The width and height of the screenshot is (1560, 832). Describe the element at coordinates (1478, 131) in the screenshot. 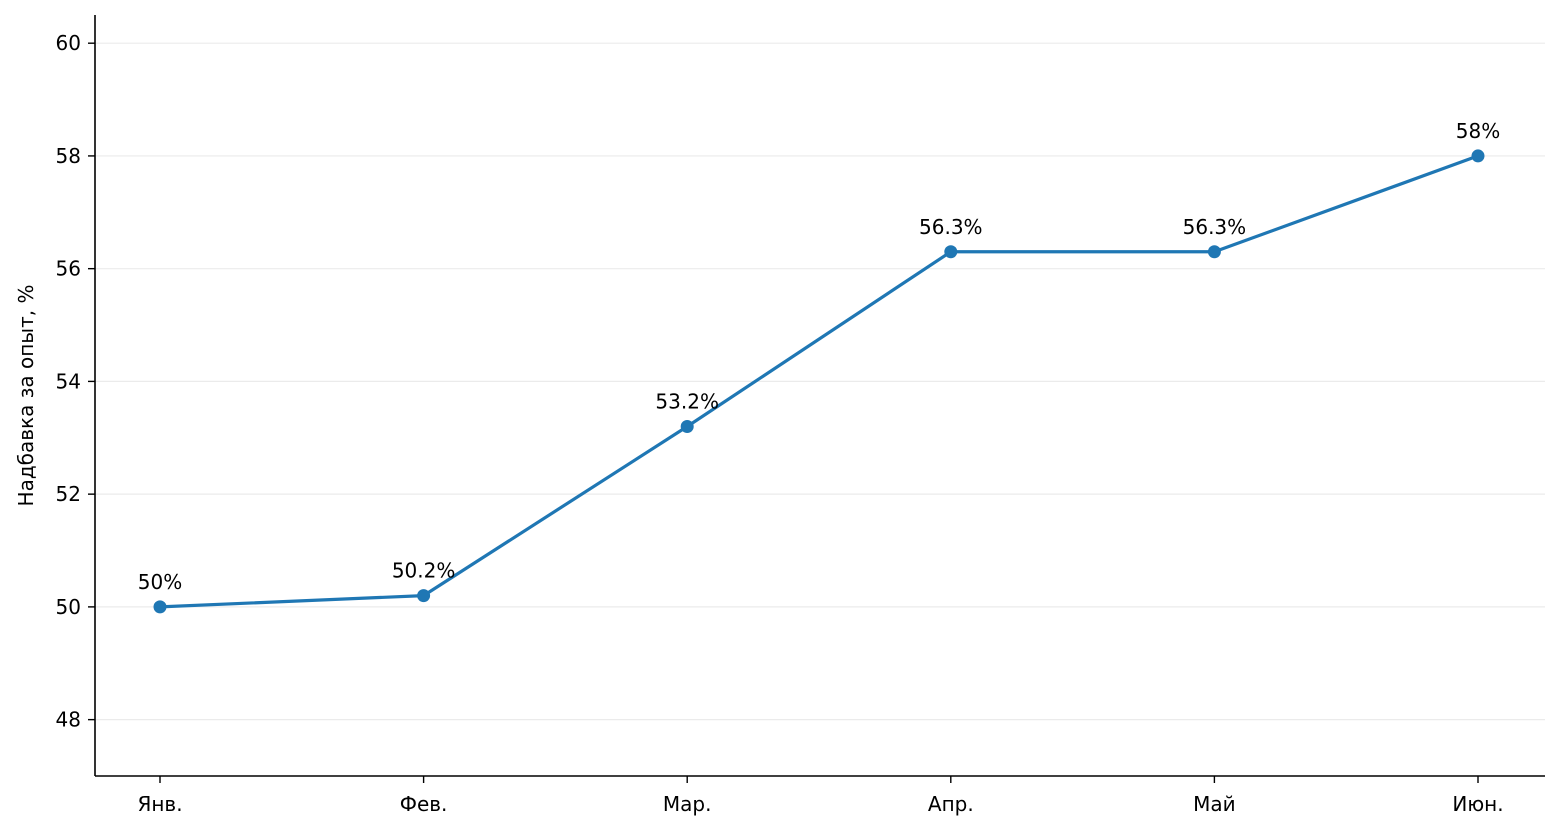

I see `data-label: 58%` at that location.